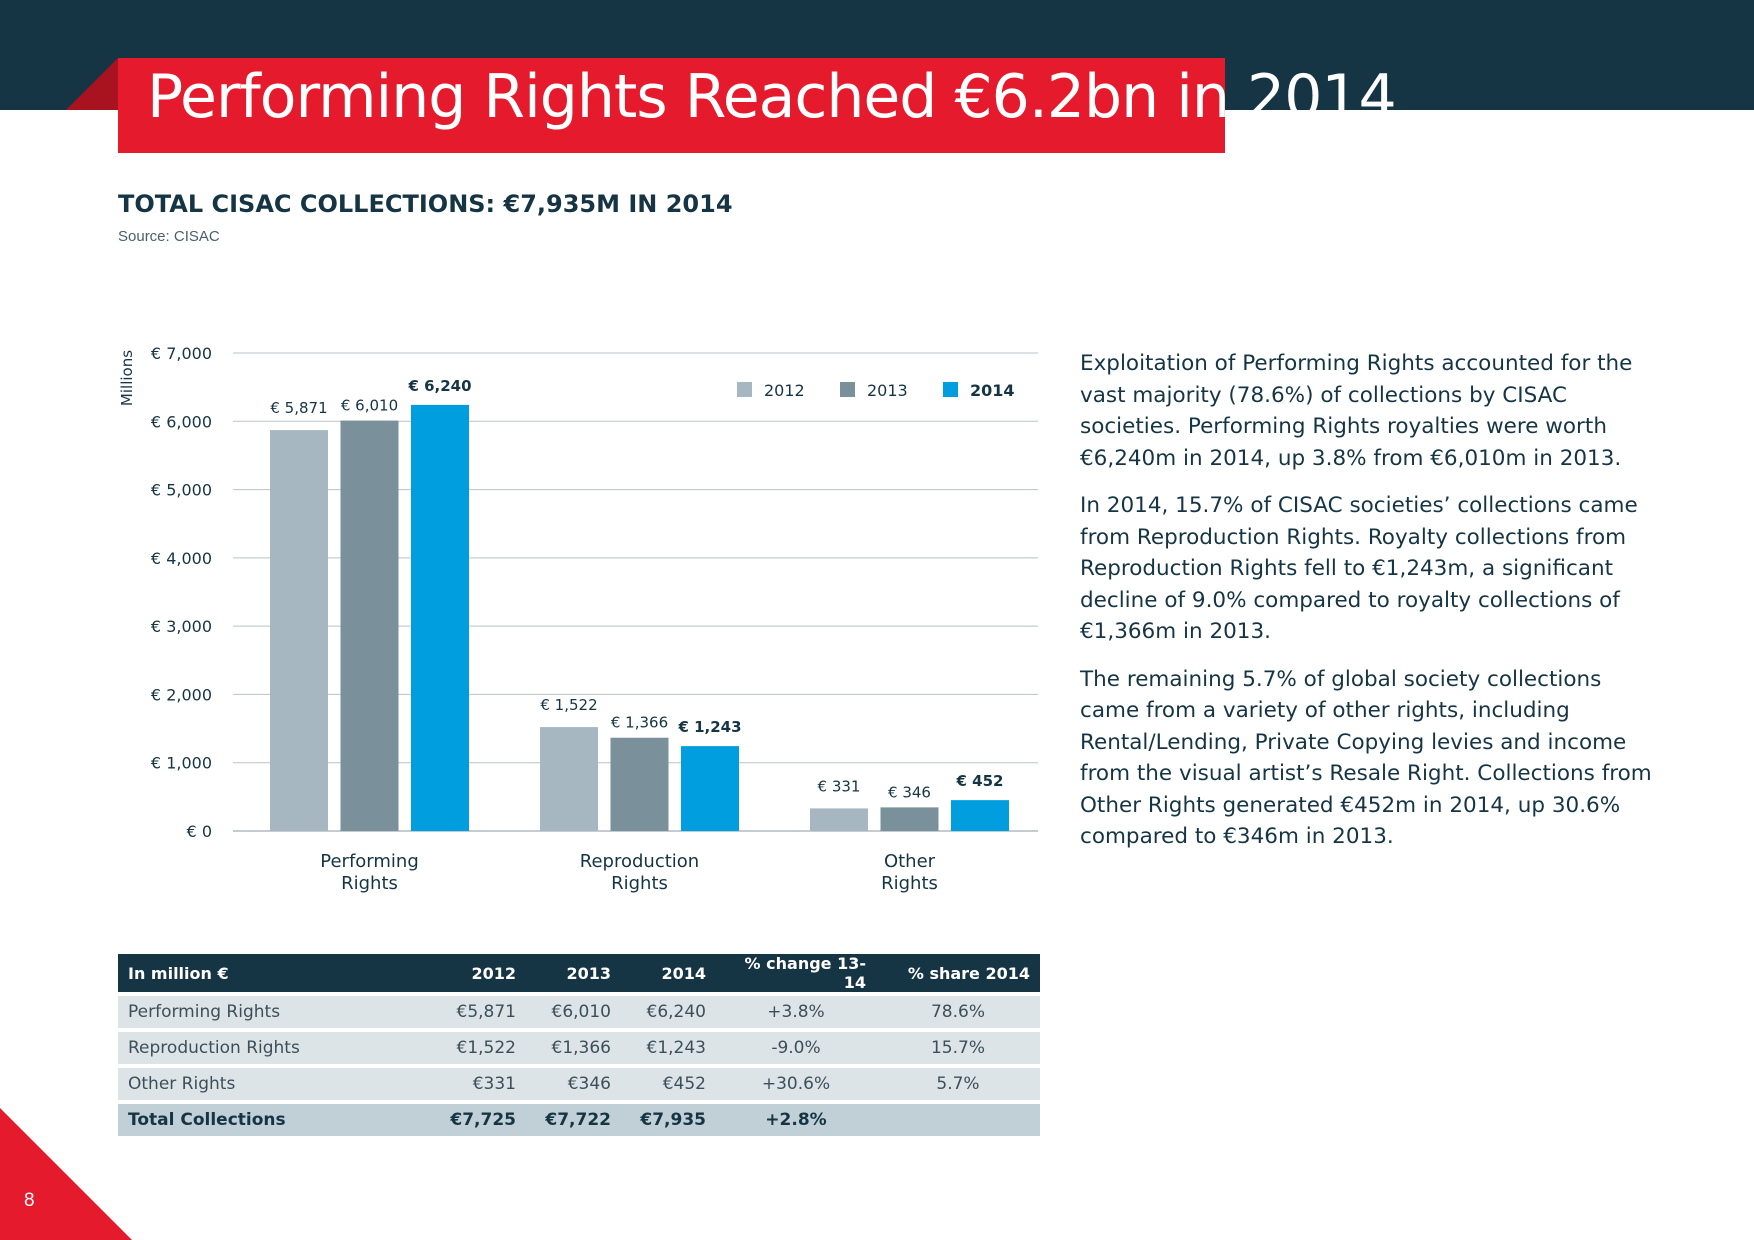  Describe the element at coordinates (66, 1174) in the screenshot. I see `corner-decoration` at that location.